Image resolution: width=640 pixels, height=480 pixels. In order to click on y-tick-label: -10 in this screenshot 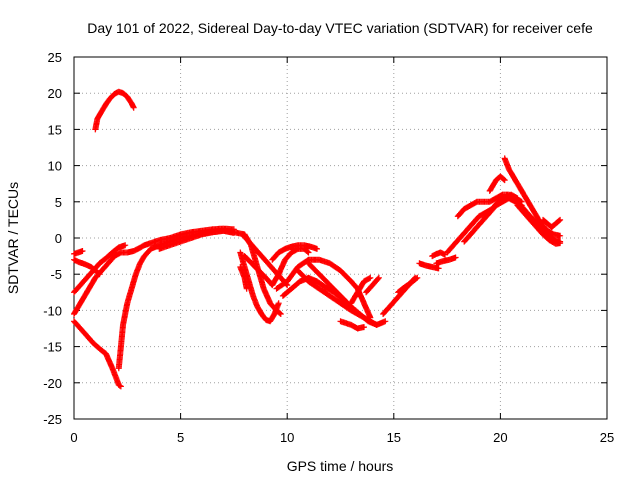, I will do `click(52, 310)`.